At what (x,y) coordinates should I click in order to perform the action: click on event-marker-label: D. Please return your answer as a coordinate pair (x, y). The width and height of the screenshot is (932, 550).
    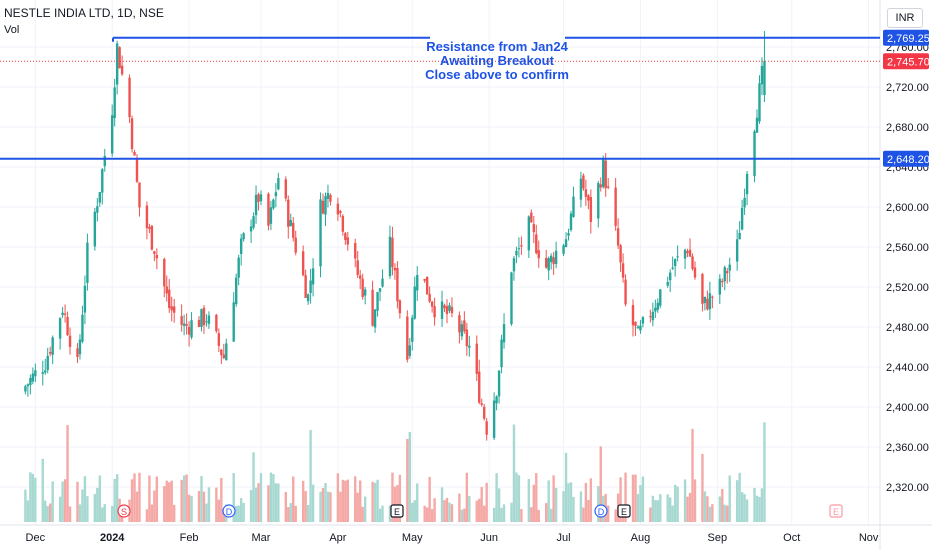
    Looking at the image, I should click on (601, 512).